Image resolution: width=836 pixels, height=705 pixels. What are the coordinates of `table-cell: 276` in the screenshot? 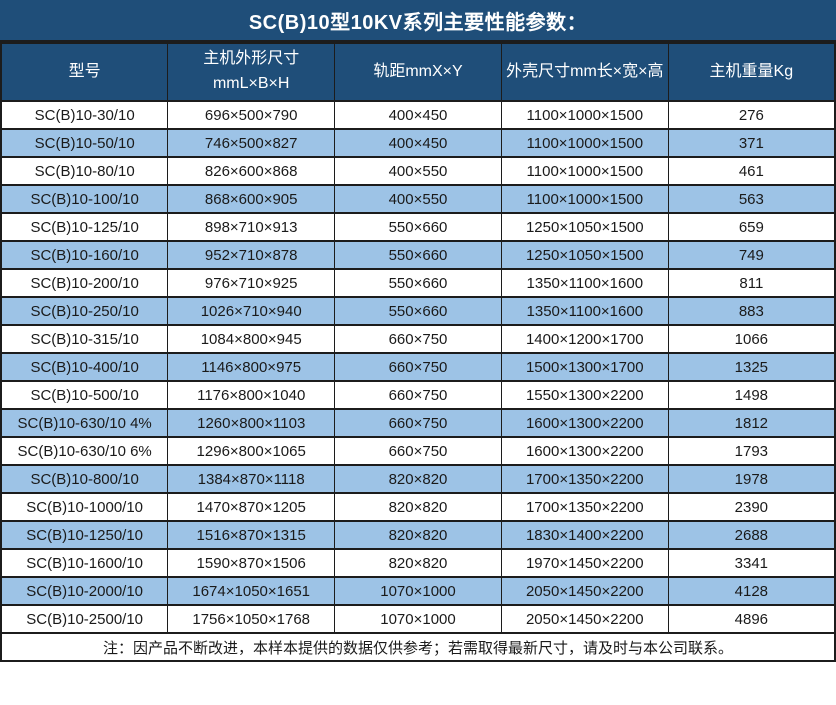 It's located at (751, 115).